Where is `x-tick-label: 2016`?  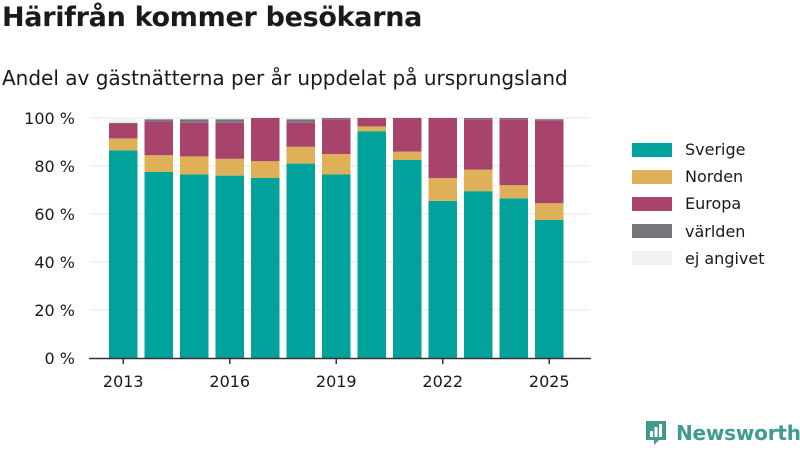
x-tick-label: 2016 is located at coordinates (229, 381).